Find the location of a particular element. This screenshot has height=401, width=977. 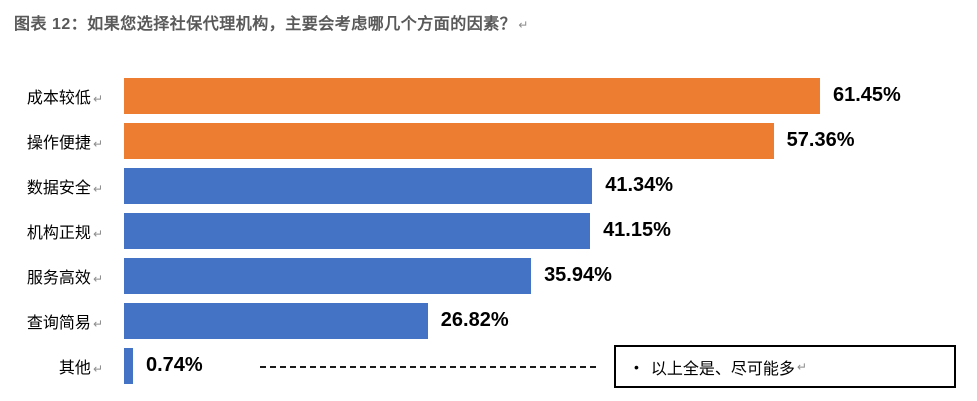

bar-row: 成本较低 ↵ 61.45% is located at coordinates (488, 95).